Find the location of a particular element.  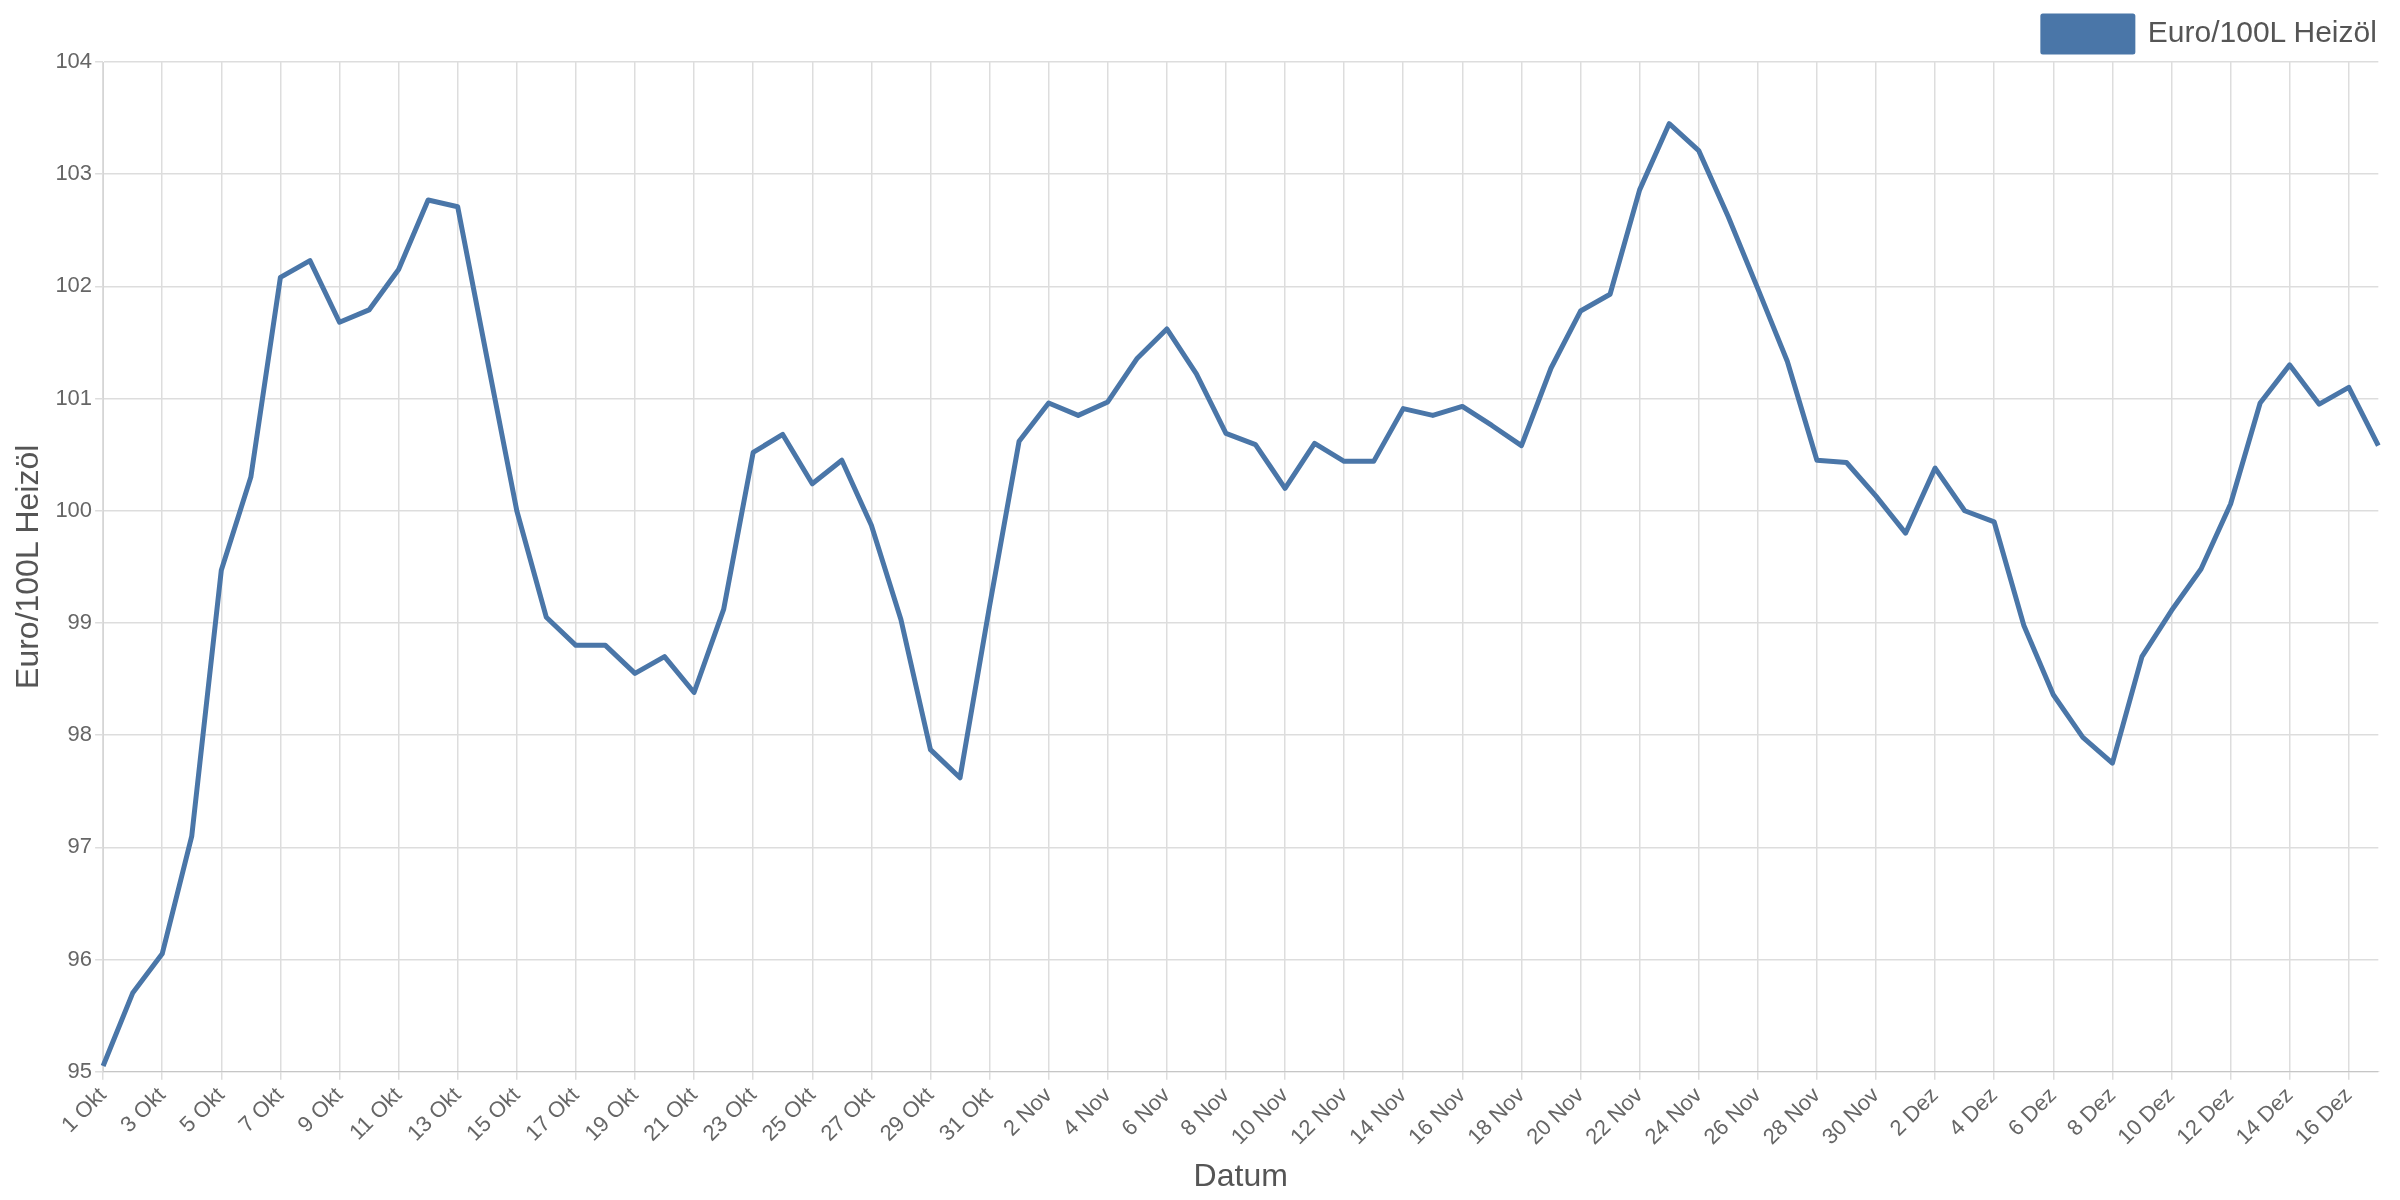

y-tick-label: 97 is located at coordinates (80, 846).